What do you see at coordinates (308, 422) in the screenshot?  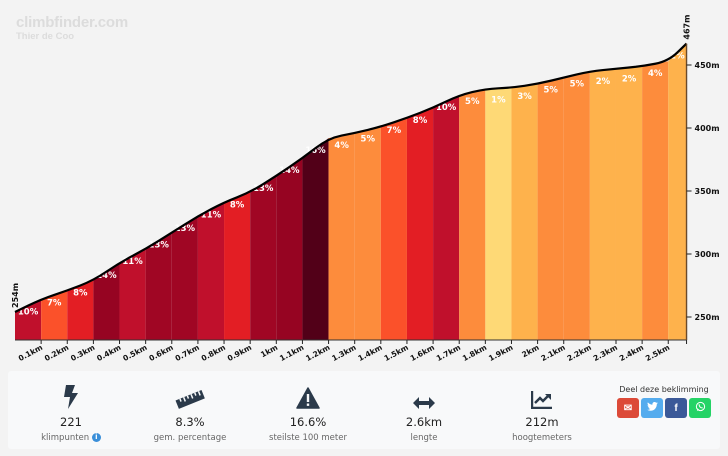 I see `stat-value: 16.6%` at bounding box center [308, 422].